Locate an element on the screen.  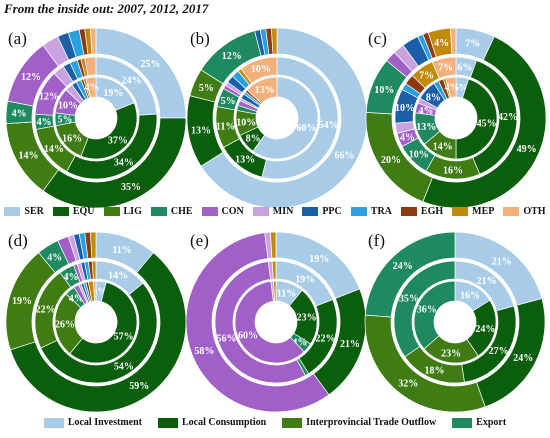
figure-title: From the inside out: 2007, 2012, 2017 is located at coordinates (106, 8).